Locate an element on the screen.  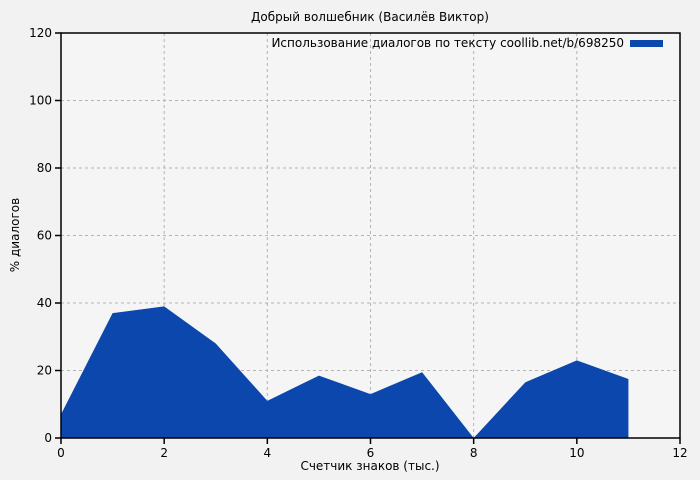
x-tick-label: 10 is located at coordinates (576, 453).